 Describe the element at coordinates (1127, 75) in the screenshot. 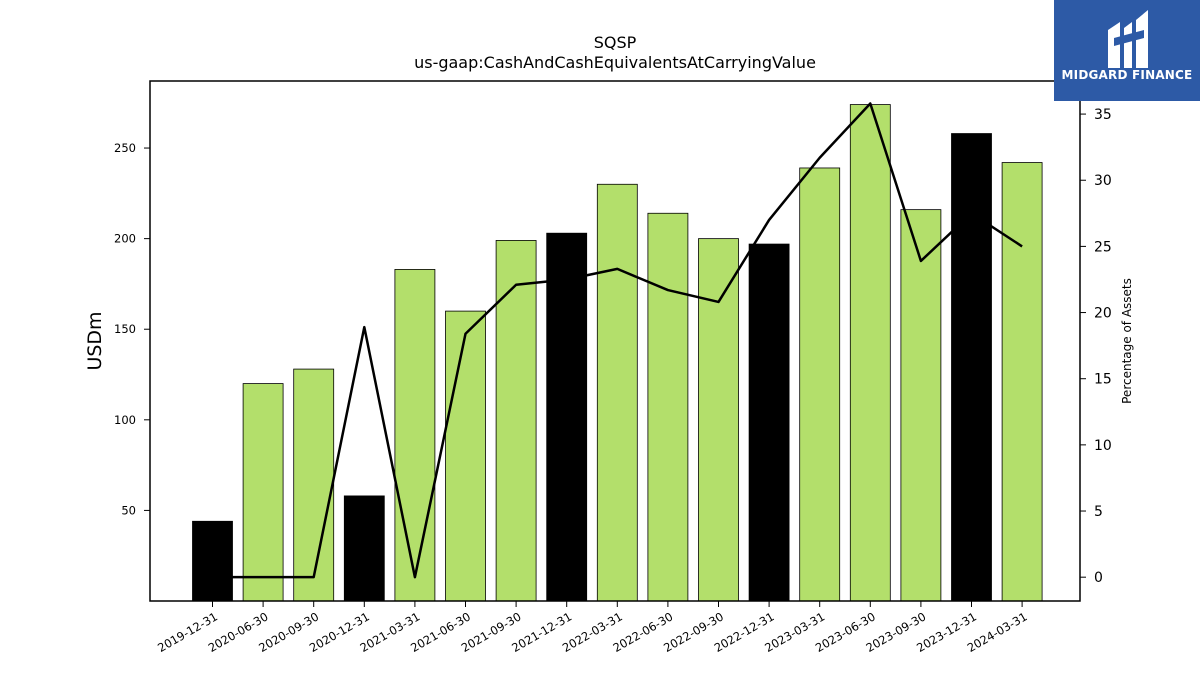

I see `brand-name: MIDGARD FINANCE` at that location.